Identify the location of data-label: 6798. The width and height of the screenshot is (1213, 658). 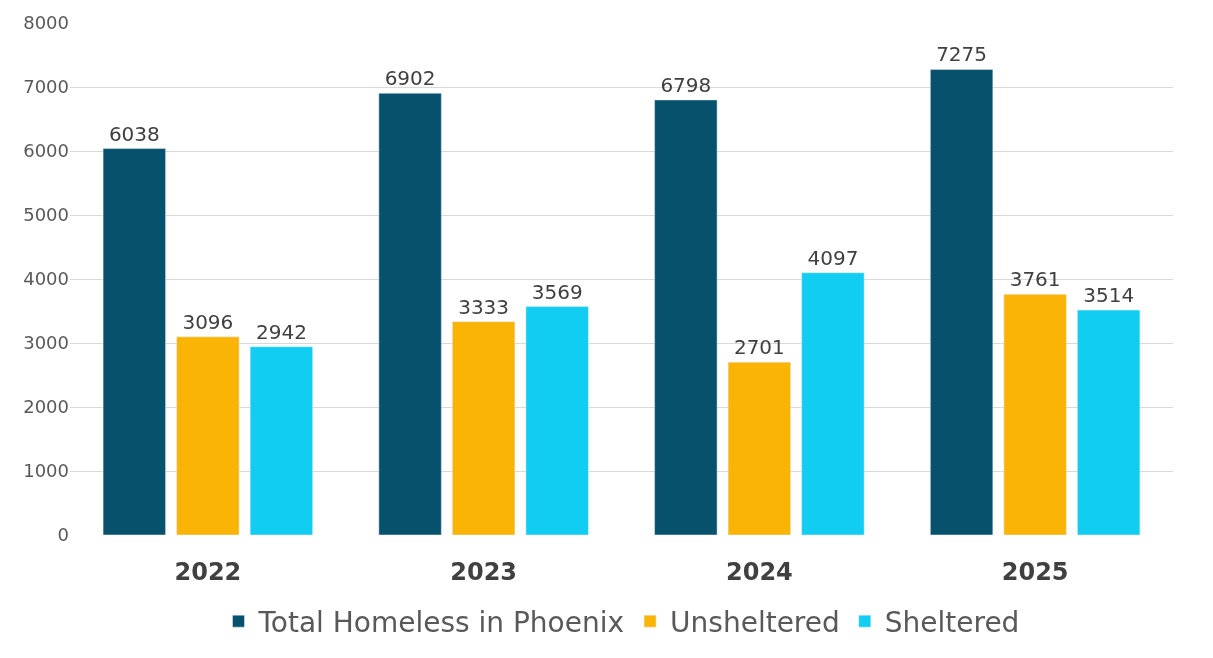
(686, 84).